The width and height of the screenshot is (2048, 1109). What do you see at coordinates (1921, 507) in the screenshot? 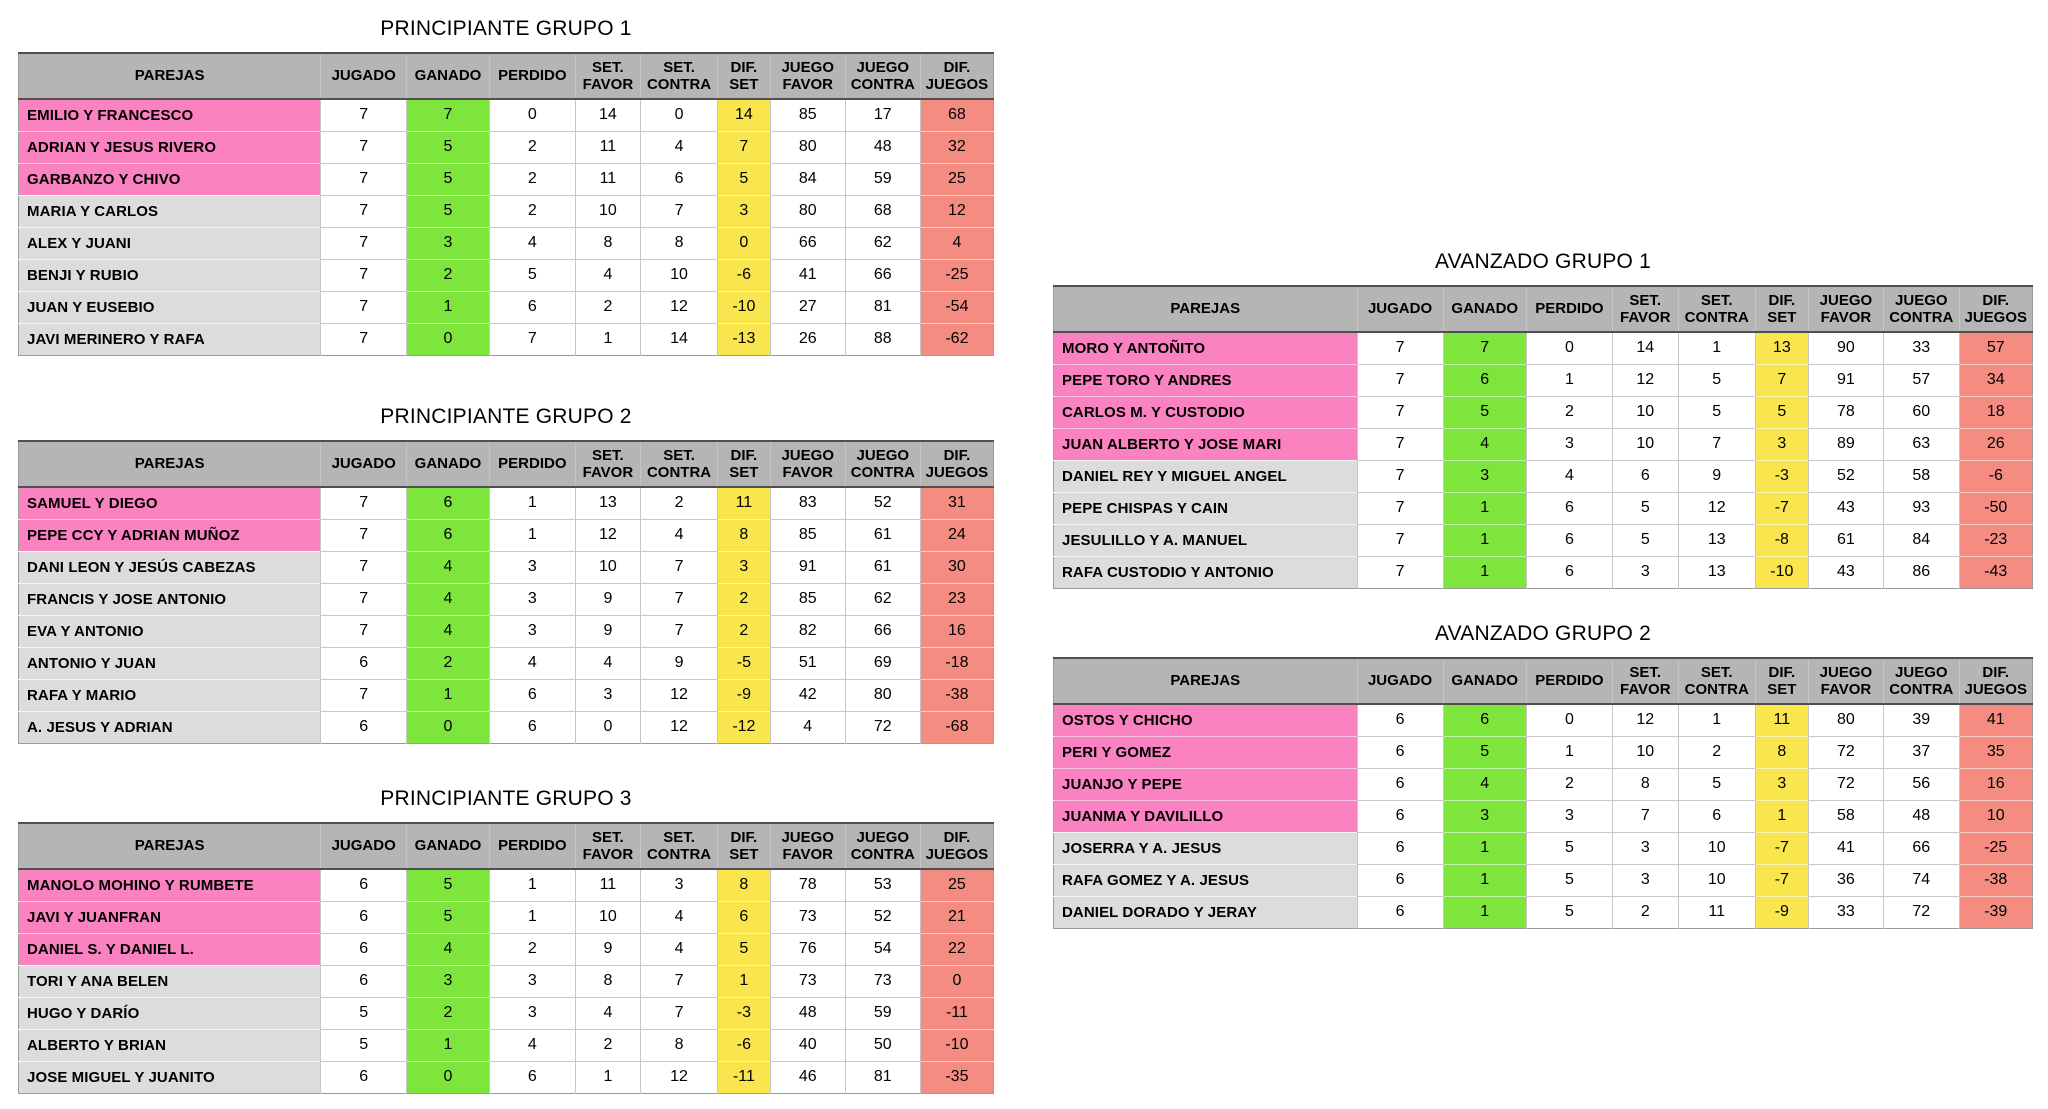
I see `juego-contra-cell: 93` at bounding box center [1921, 507].